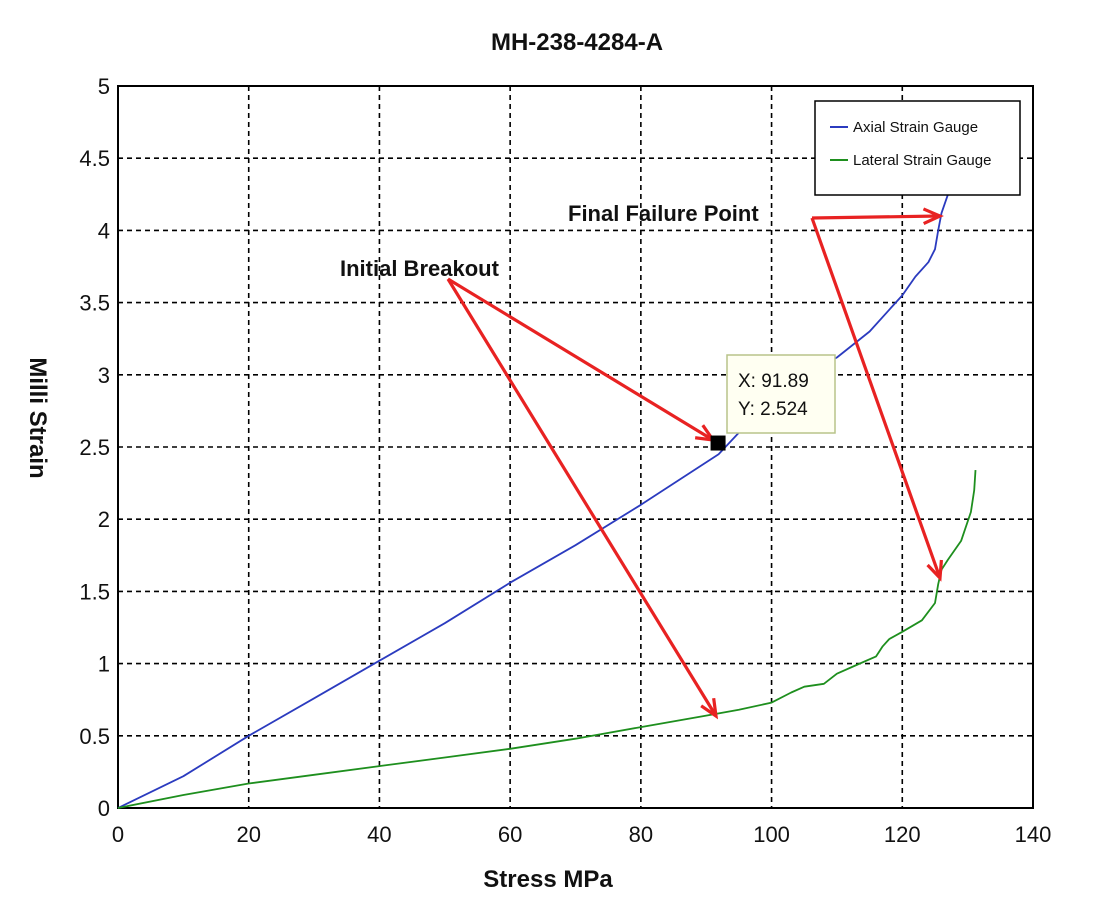 This screenshot has height=920, width=1100. Describe the element at coordinates (577, 42) in the screenshot. I see `chart-title: MH-238-4284-A` at that location.